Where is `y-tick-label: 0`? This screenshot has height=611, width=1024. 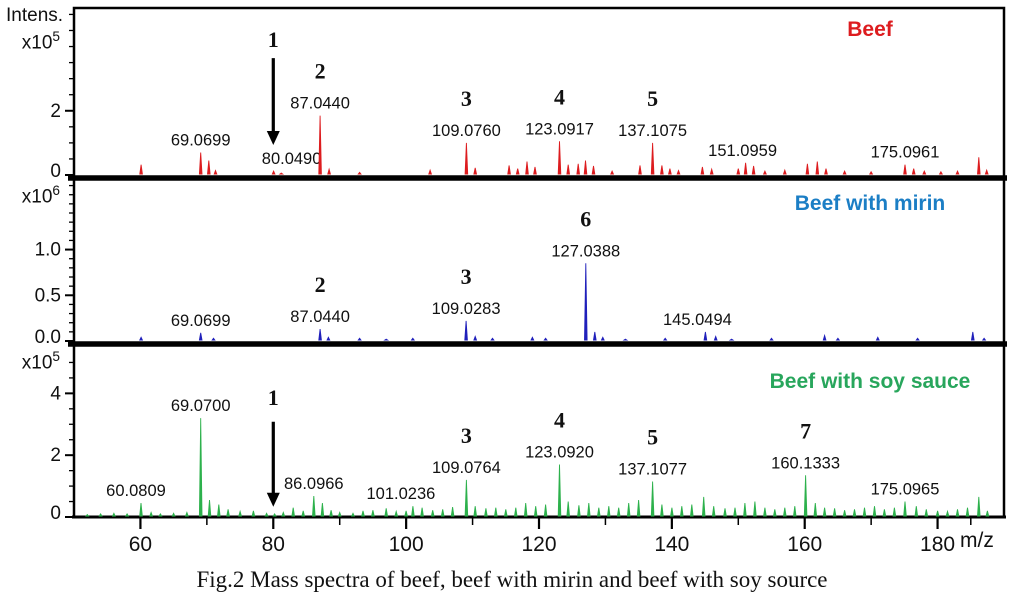
y-tick-label: 0 is located at coordinates (55, 171).